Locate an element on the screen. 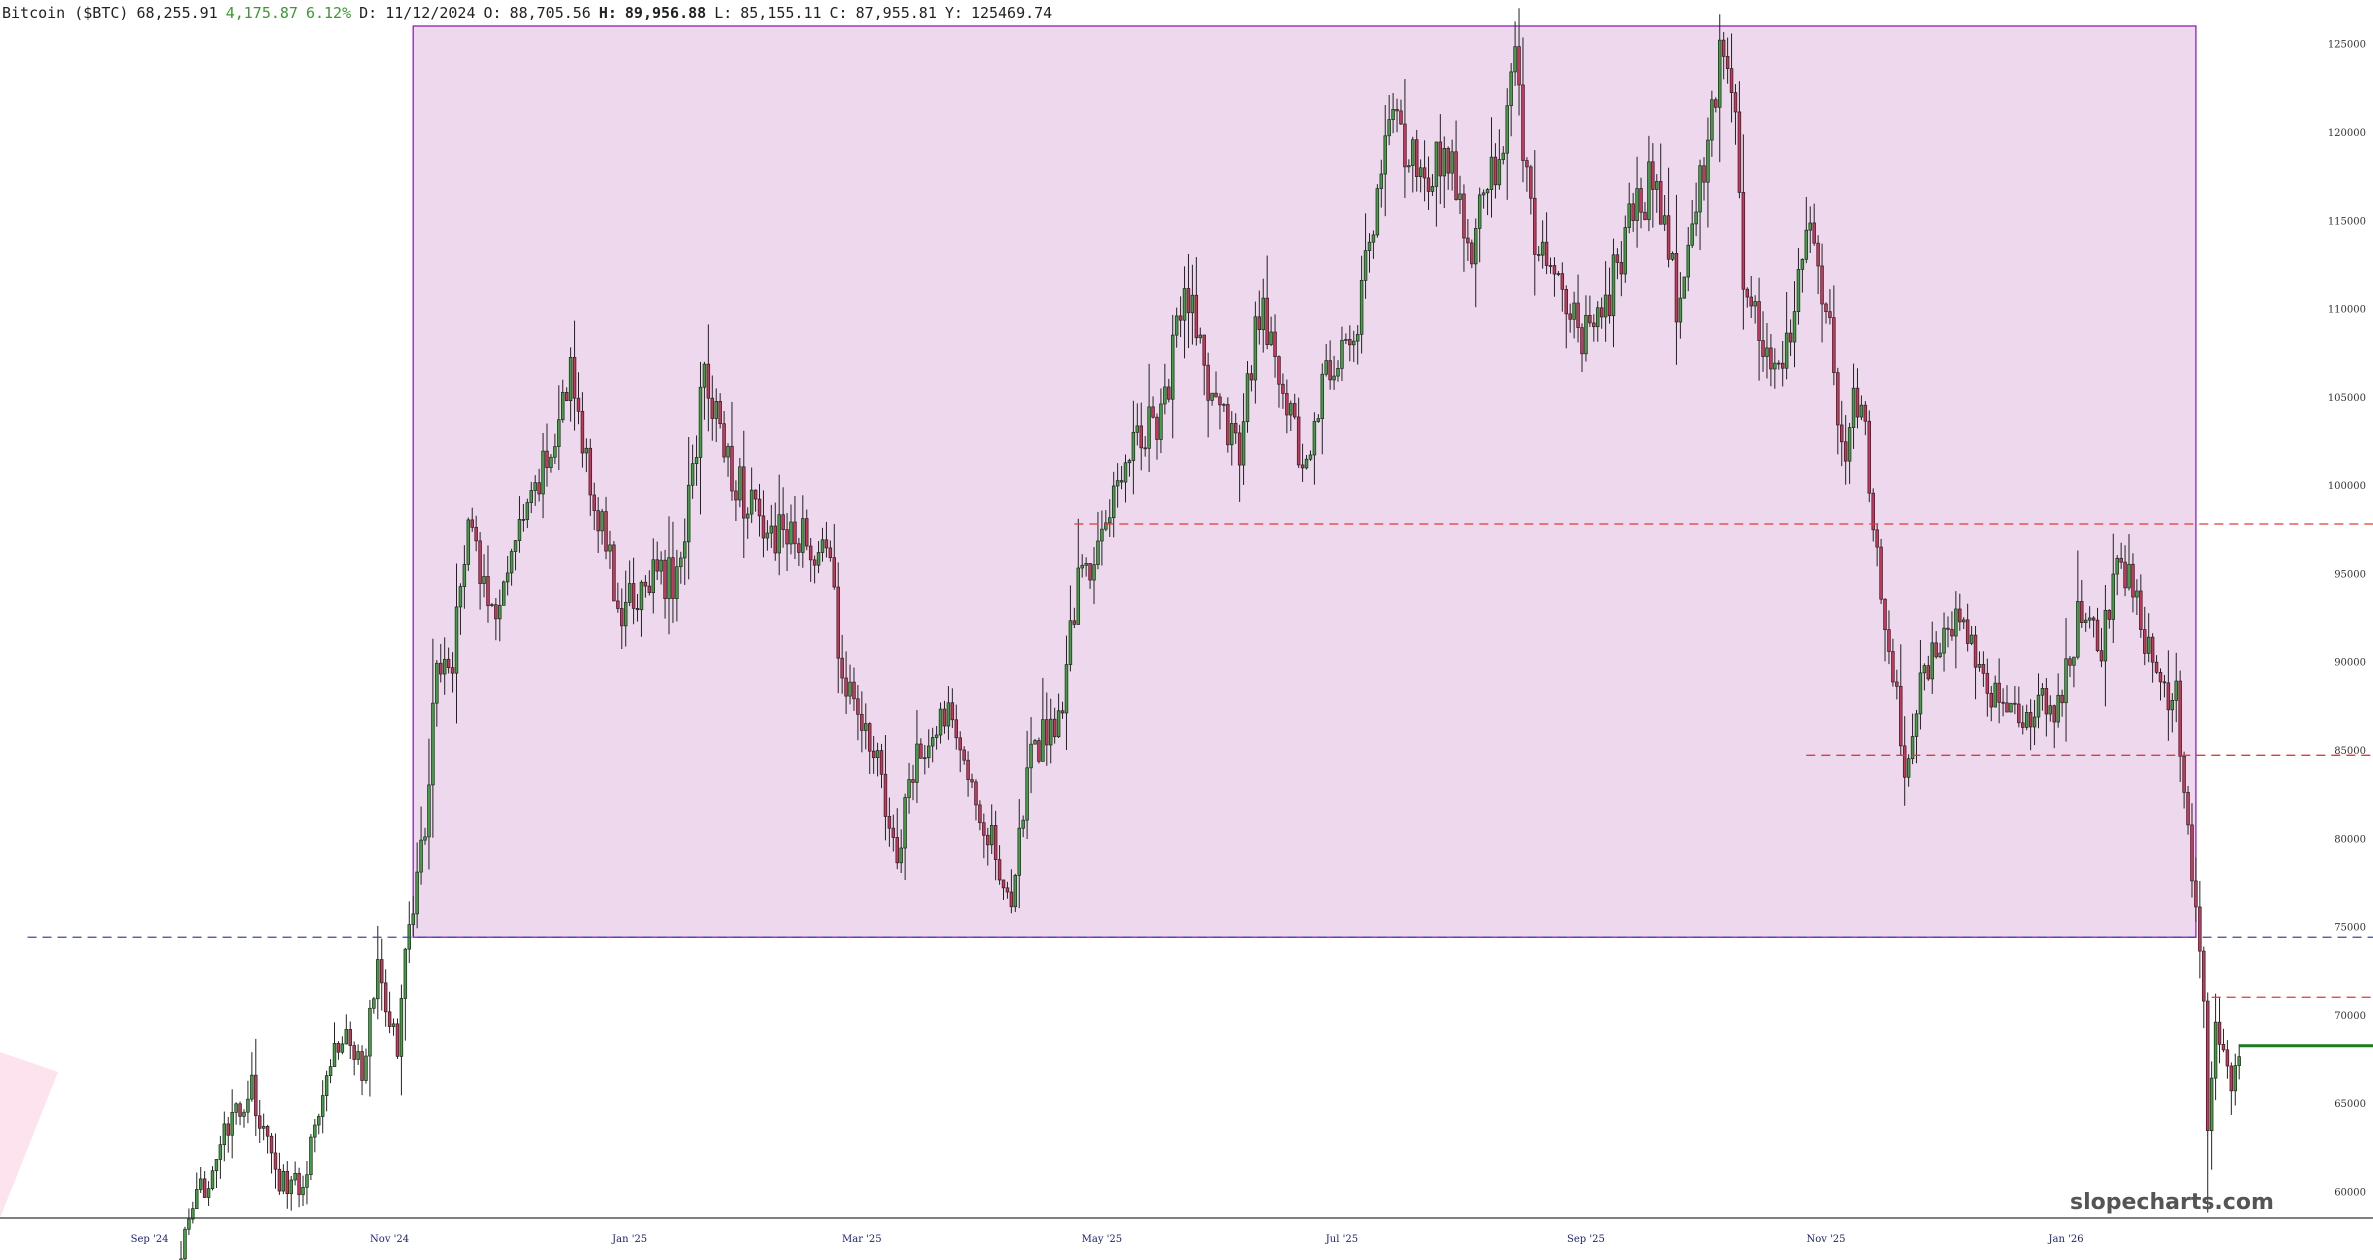 The width and height of the screenshot is (2373, 1260). price-change-pct: 6.12% is located at coordinates (328, 13).